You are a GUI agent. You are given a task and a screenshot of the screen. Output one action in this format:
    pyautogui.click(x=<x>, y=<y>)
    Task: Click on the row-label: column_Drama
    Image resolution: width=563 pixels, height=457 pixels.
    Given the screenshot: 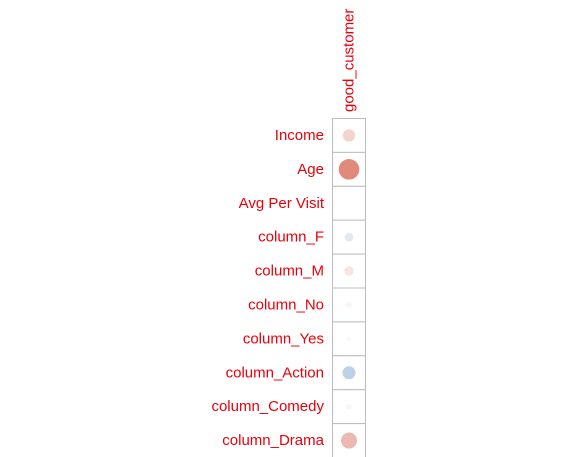 What is the action you would take?
    pyautogui.click(x=273, y=440)
    